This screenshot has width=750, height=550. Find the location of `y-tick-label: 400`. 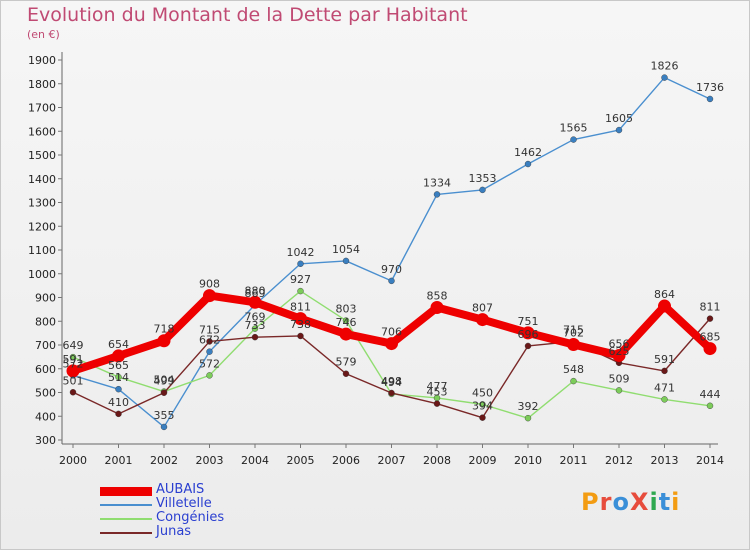

y-tick-label: 400 is located at coordinates (45, 416).